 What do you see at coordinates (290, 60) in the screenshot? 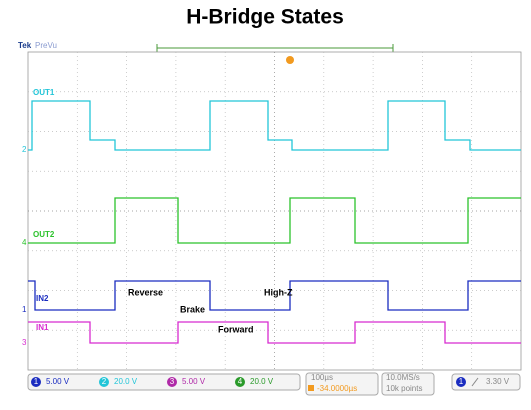
I see `trigger-marker` at bounding box center [290, 60].